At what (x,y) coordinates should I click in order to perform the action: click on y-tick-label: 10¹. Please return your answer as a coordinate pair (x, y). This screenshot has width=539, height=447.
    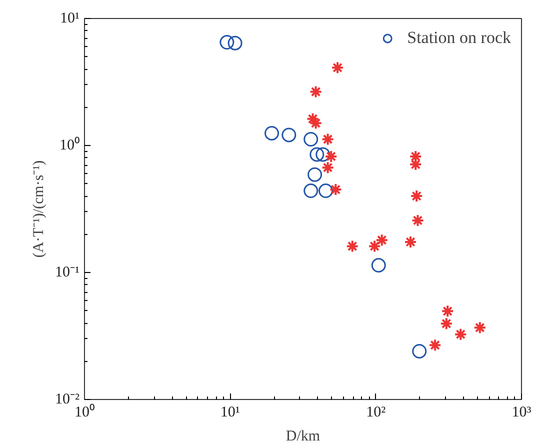
    Looking at the image, I should click on (70, 18).